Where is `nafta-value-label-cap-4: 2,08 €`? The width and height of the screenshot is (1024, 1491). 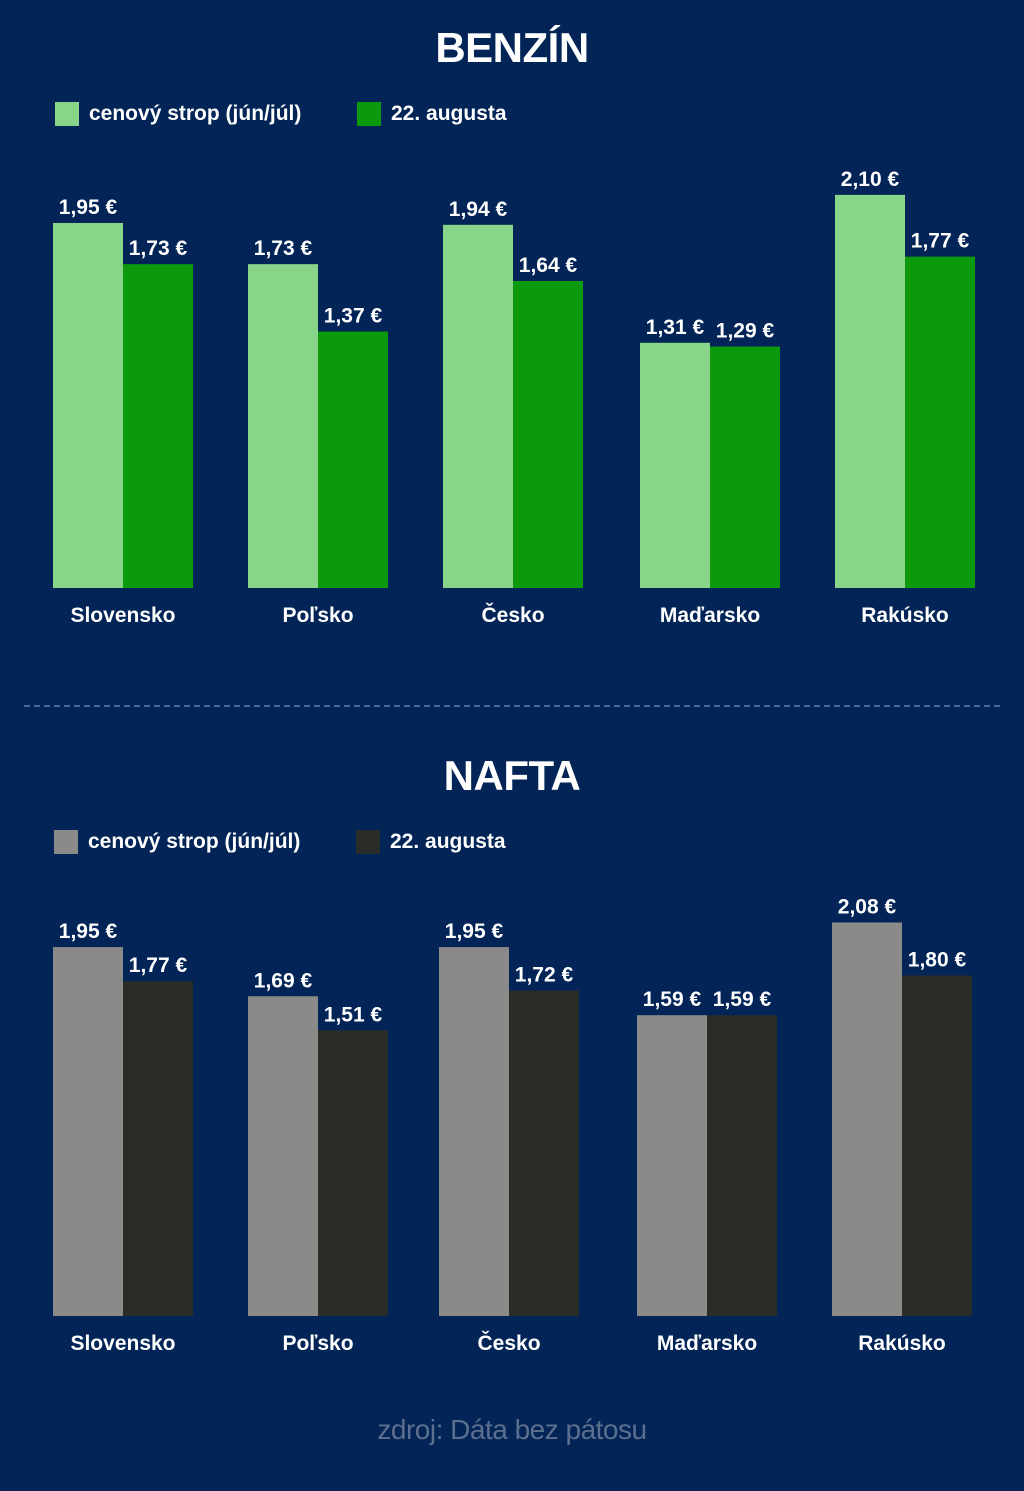
nafta-value-label-cap-4: 2,08 € is located at coordinates (867, 906).